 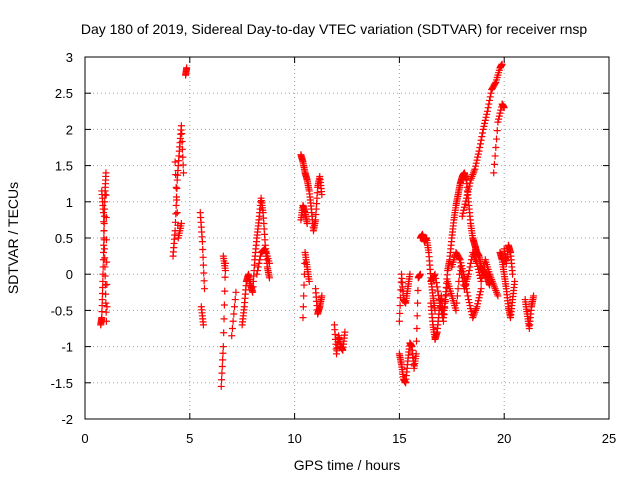 What do you see at coordinates (189, 438) in the screenshot?
I see `x-tick-label: 5` at bounding box center [189, 438].